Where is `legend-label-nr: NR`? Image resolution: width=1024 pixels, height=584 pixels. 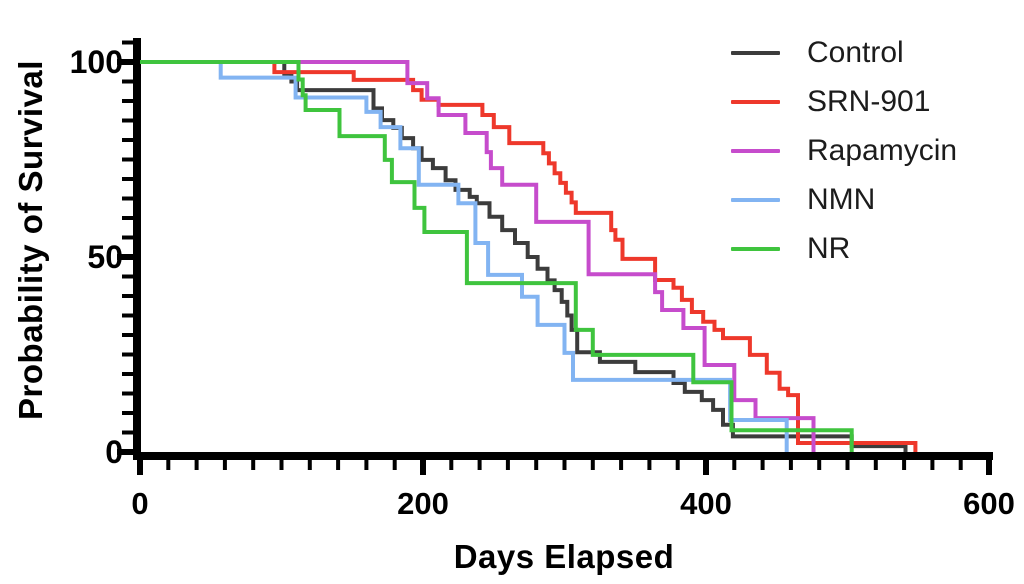 legend-label-nr: NR is located at coordinates (829, 248).